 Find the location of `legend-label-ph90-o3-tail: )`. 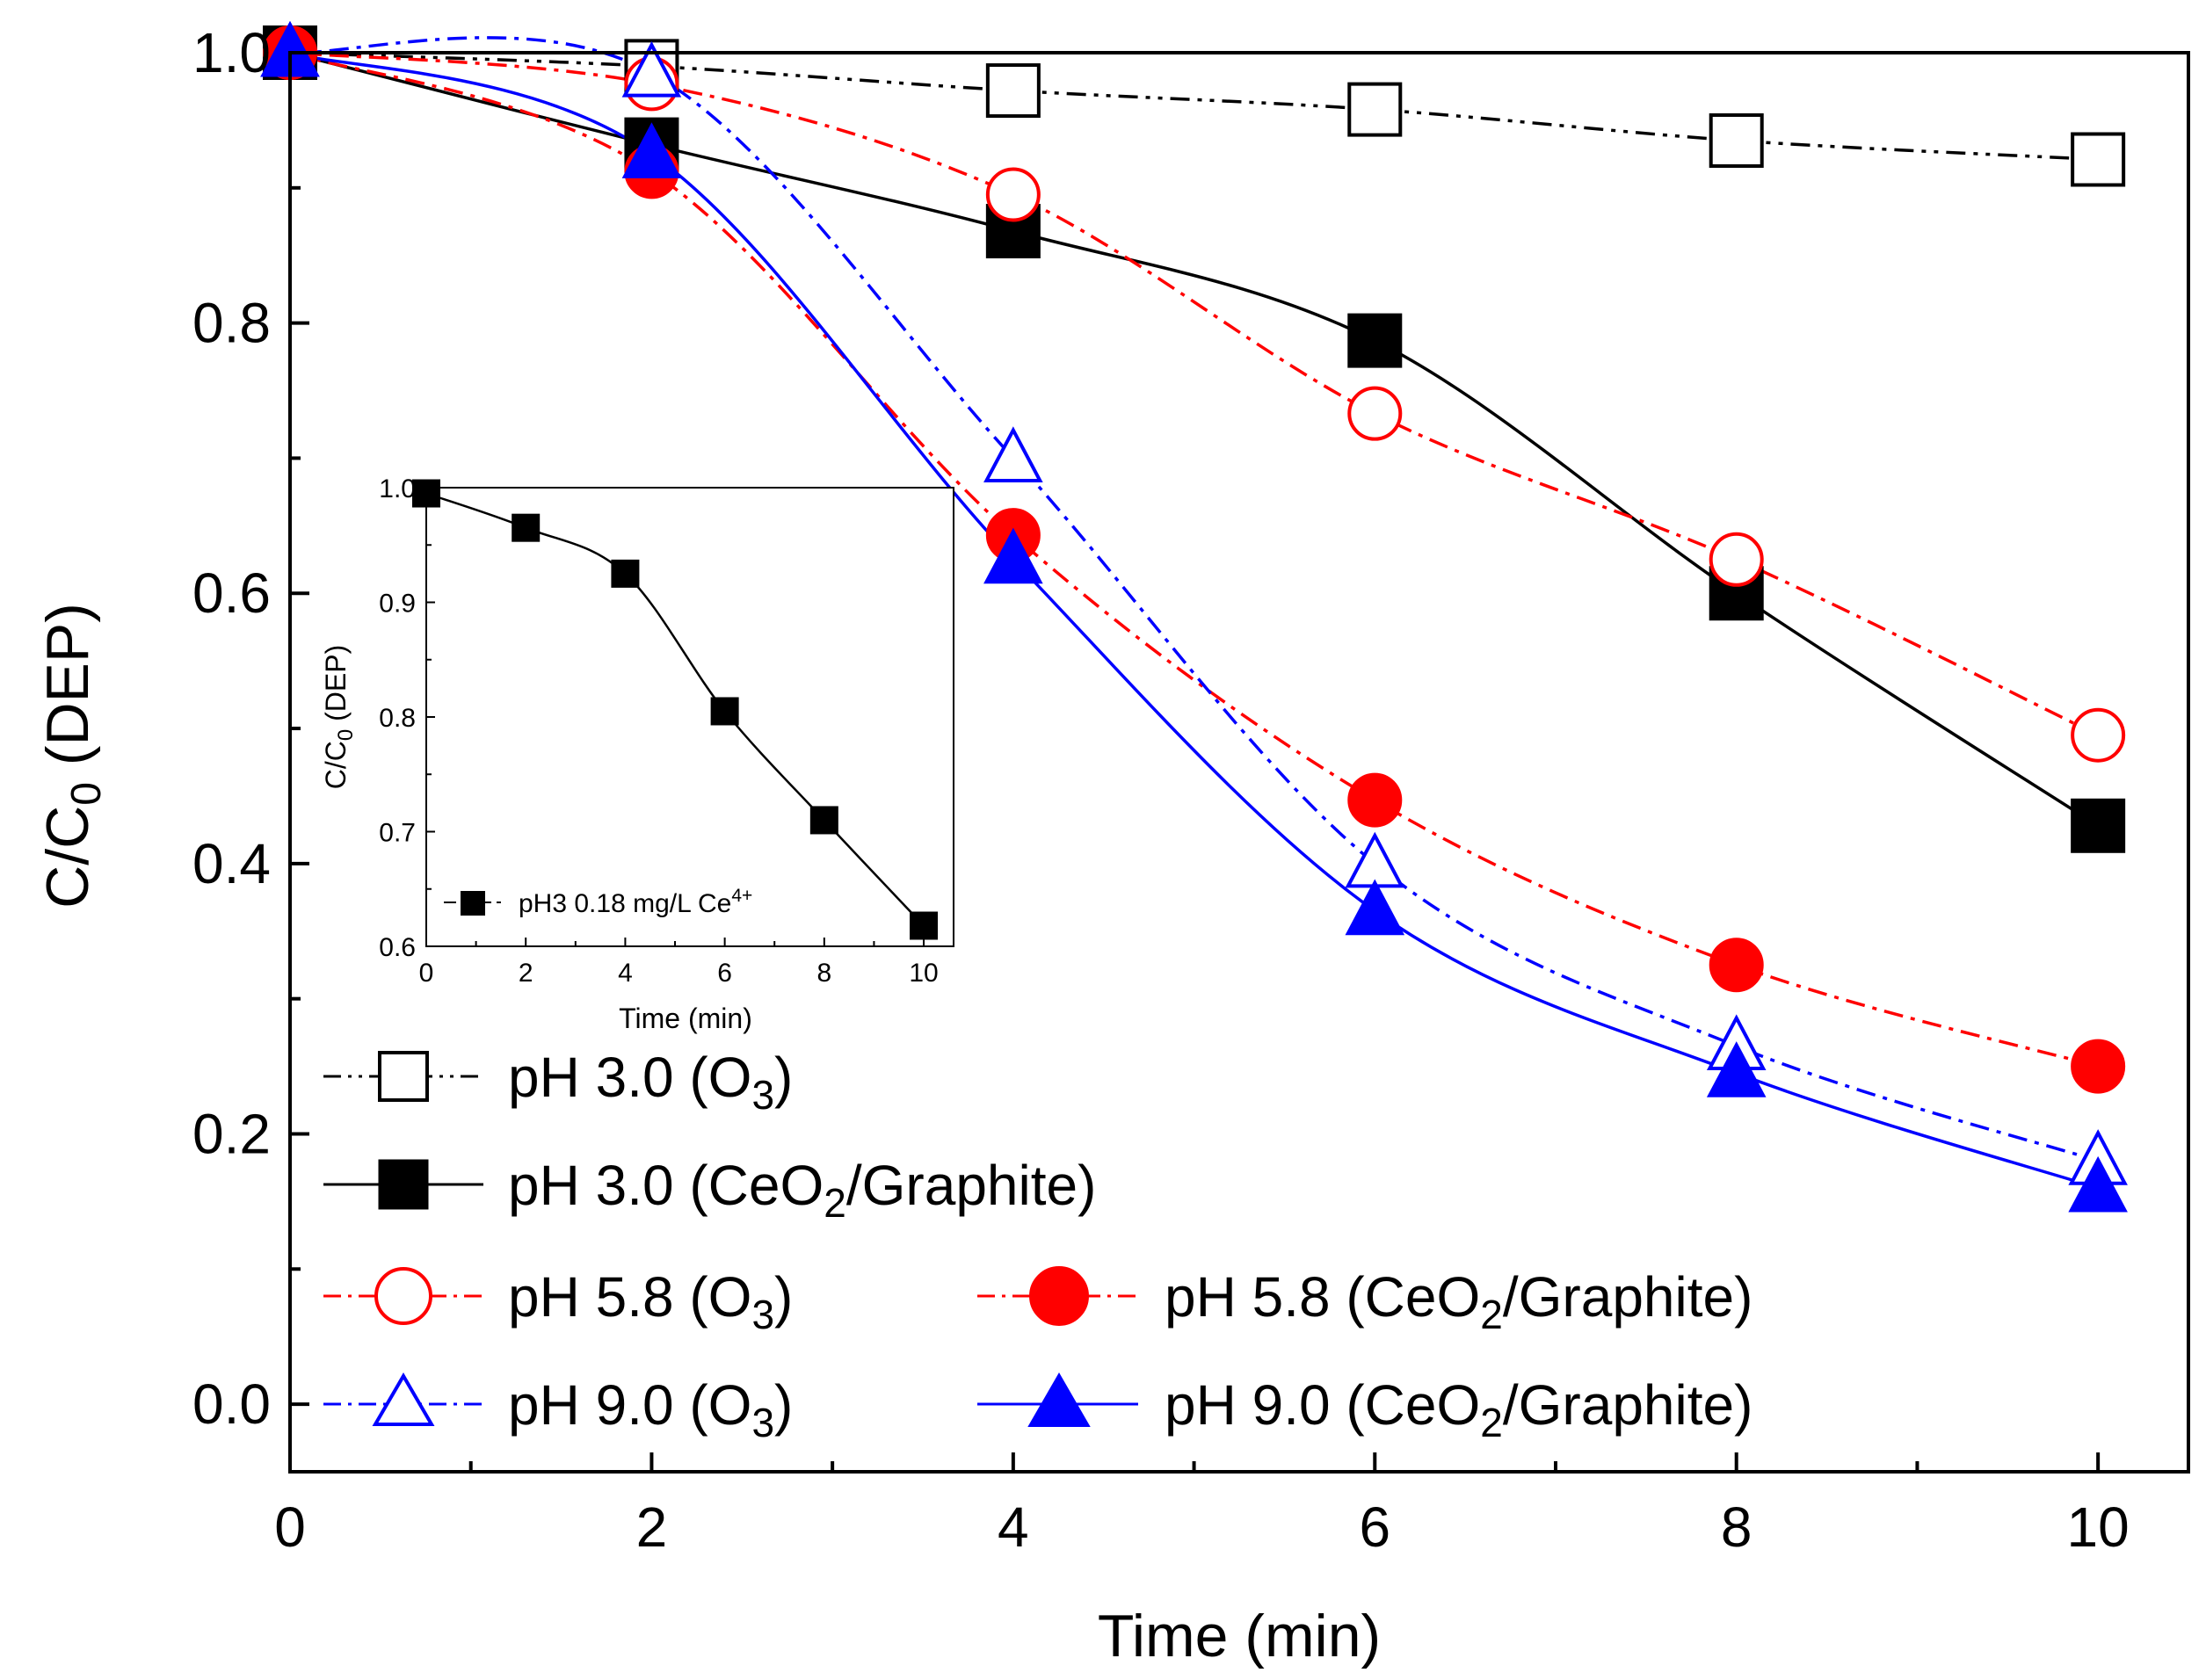

legend-label-ph90-o3-tail: ) is located at coordinates (783, 1405).